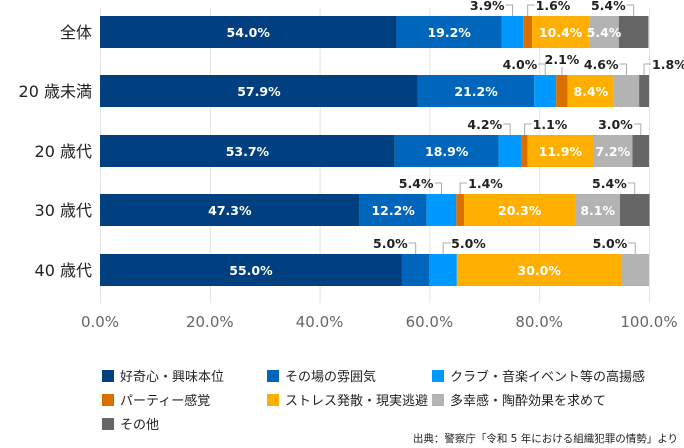 This screenshot has width=684, height=448. I want to click on legend-label: その他, so click(140, 425).